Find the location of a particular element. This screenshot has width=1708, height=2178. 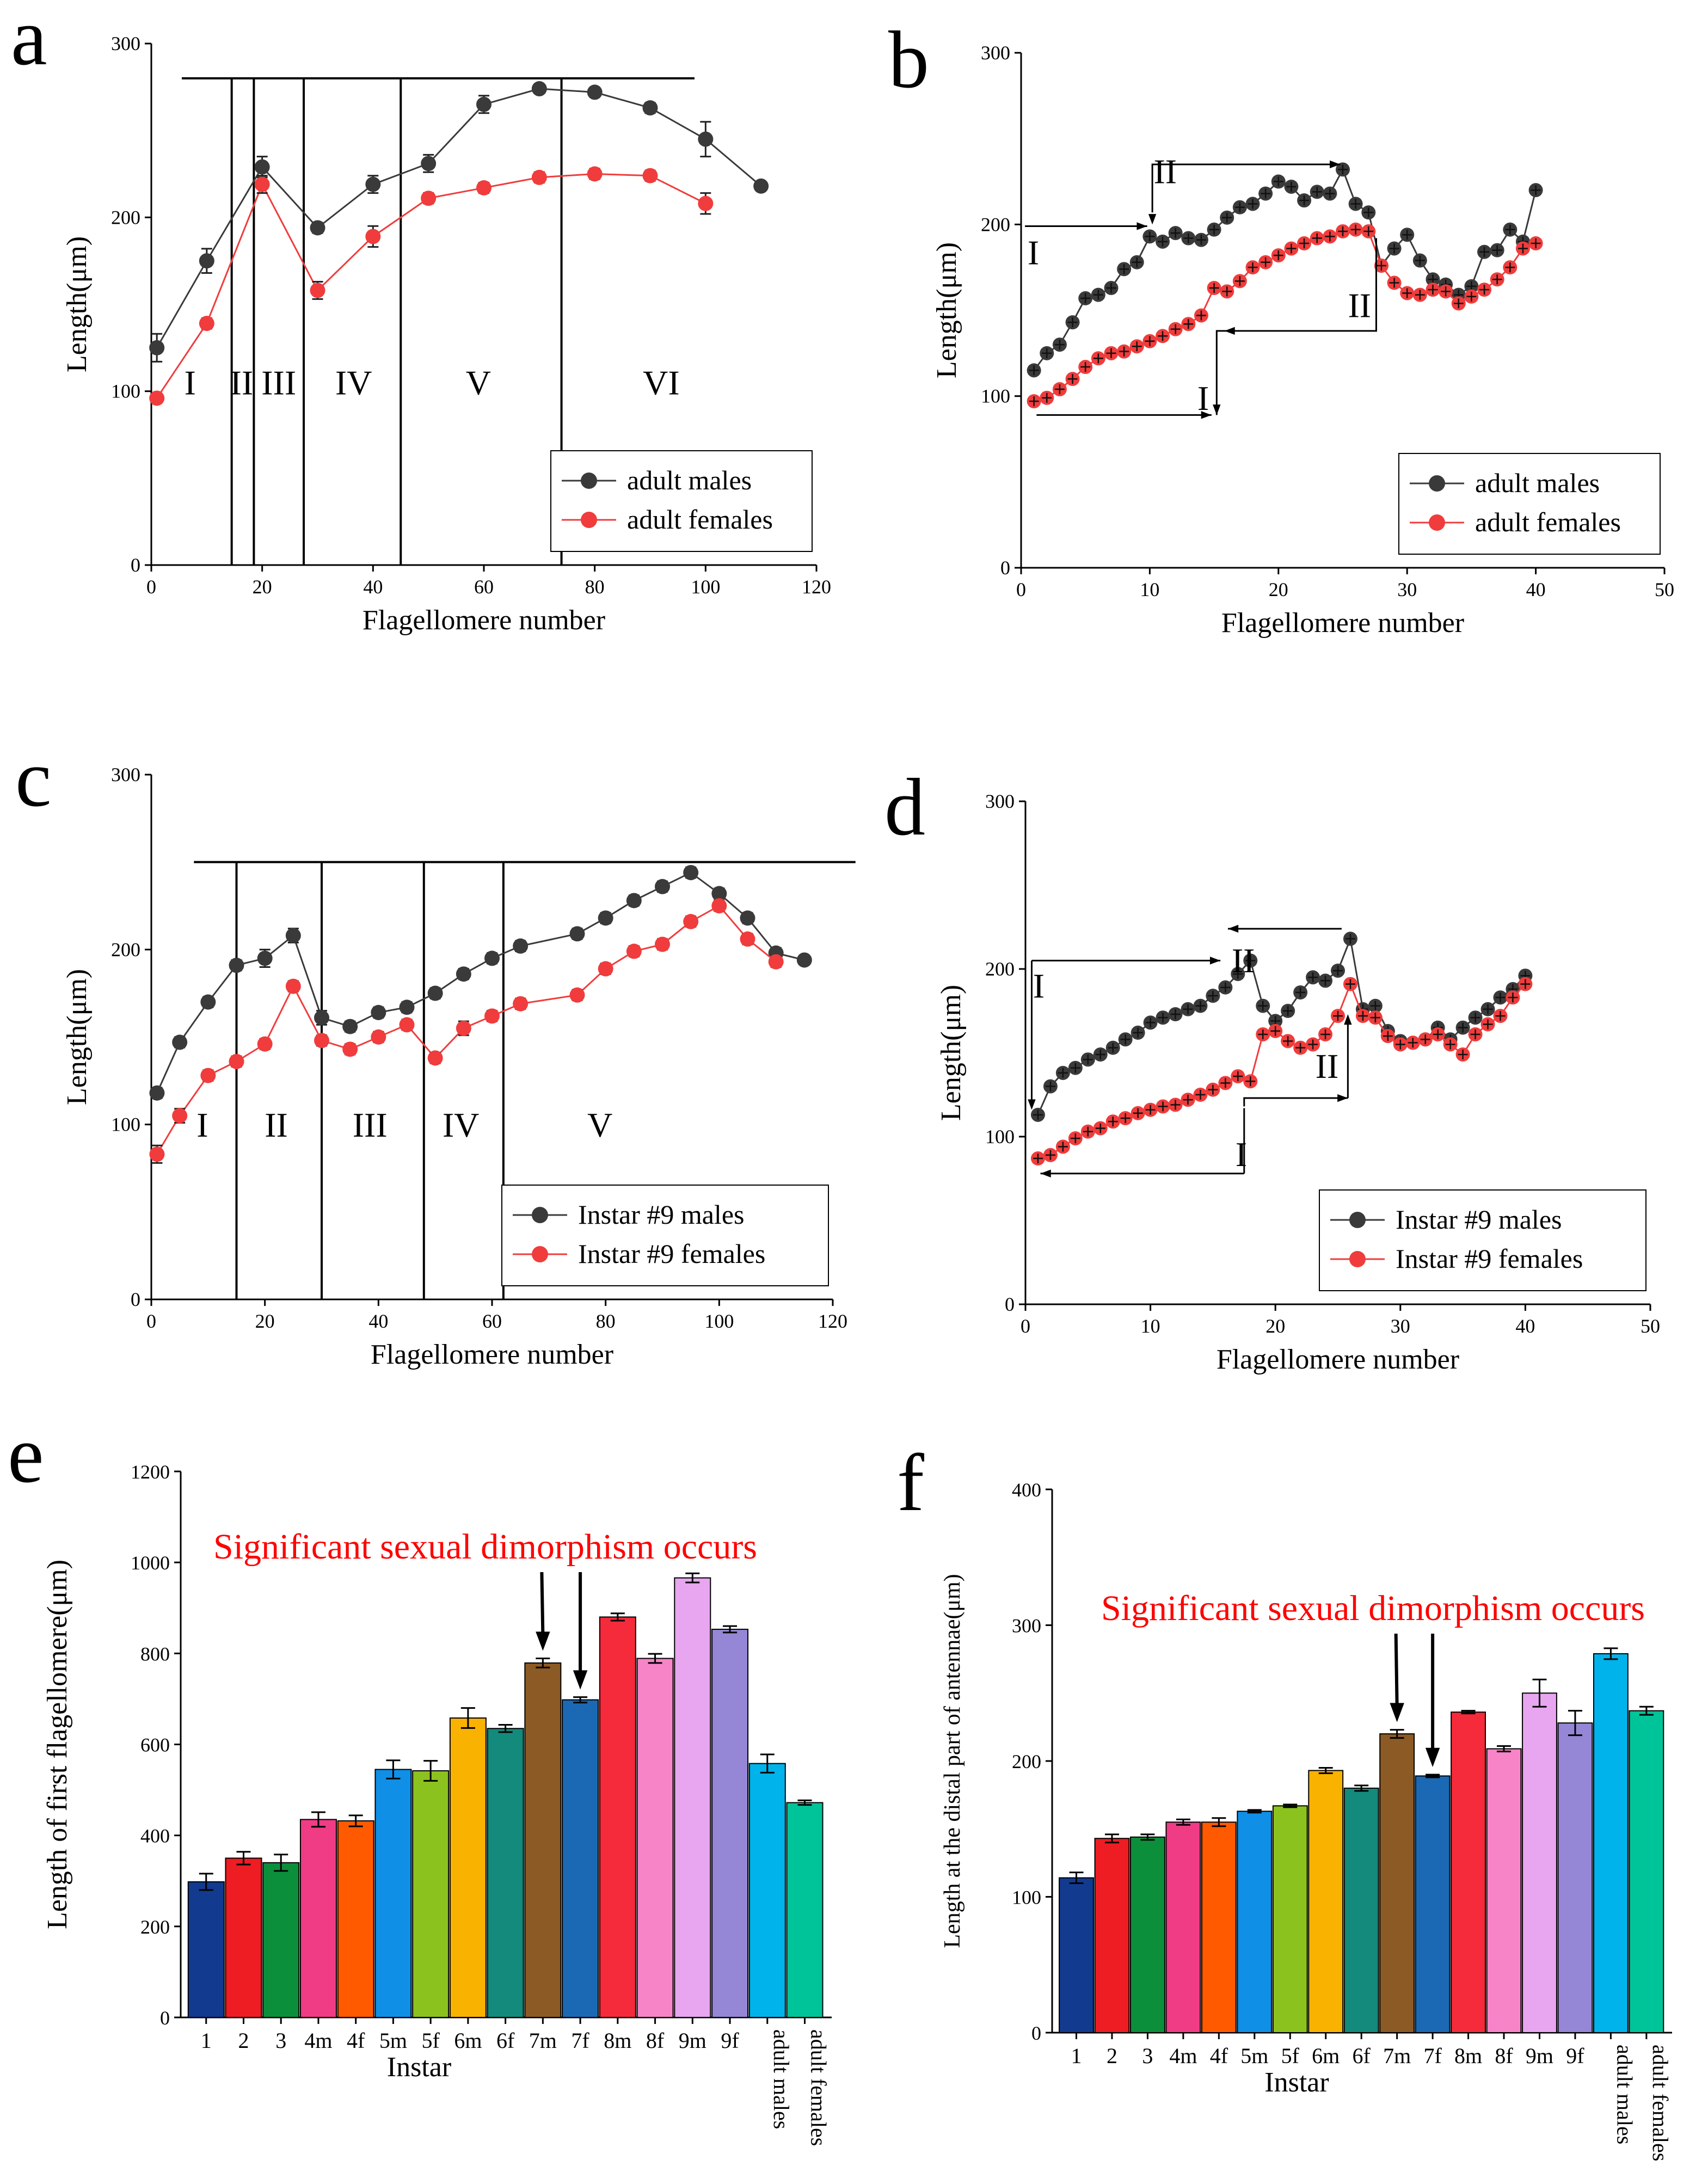

y-tick-label: 200 is located at coordinates (1026, 1761).